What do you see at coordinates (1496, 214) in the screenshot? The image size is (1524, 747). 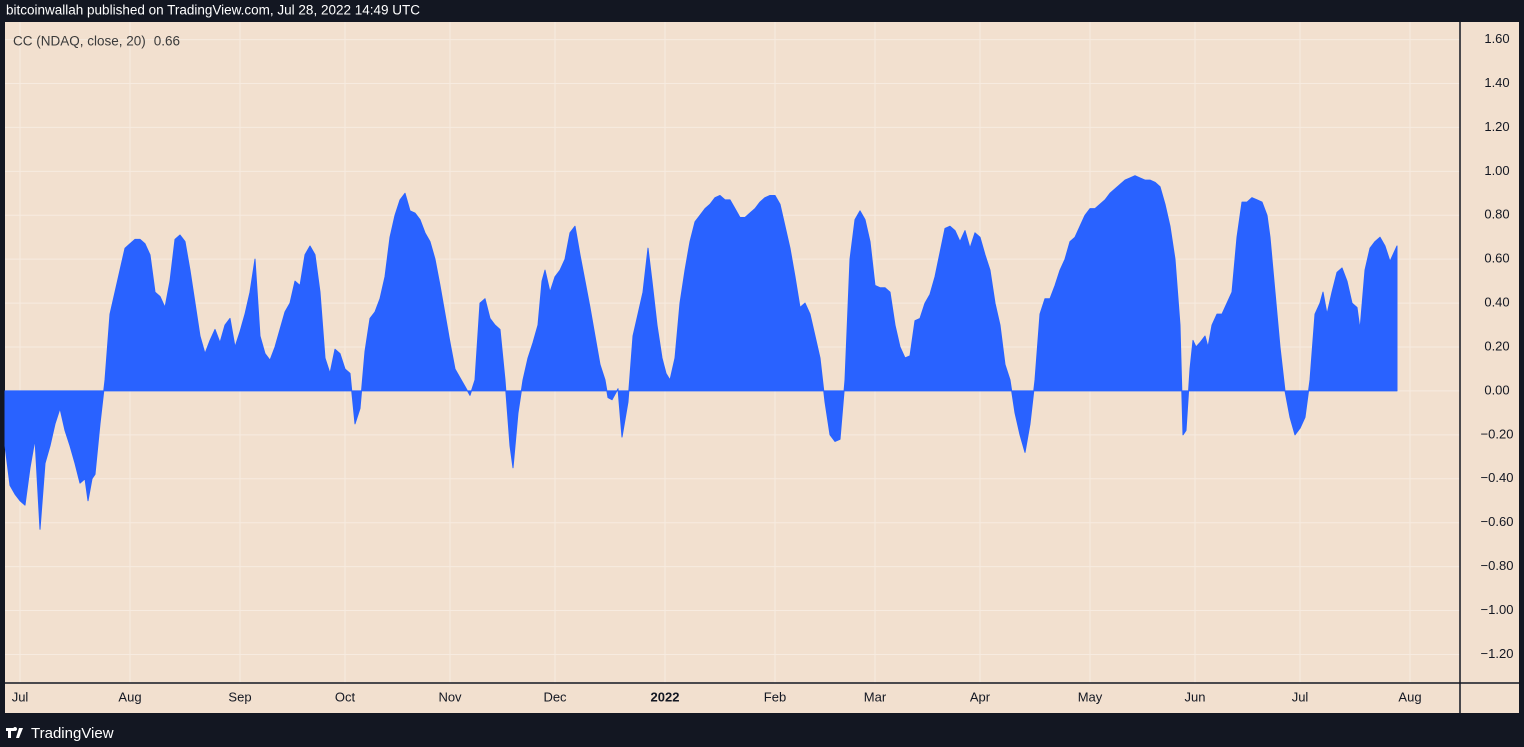 I see `y-tick-label: 0.80` at bounding box center [1496, 214].